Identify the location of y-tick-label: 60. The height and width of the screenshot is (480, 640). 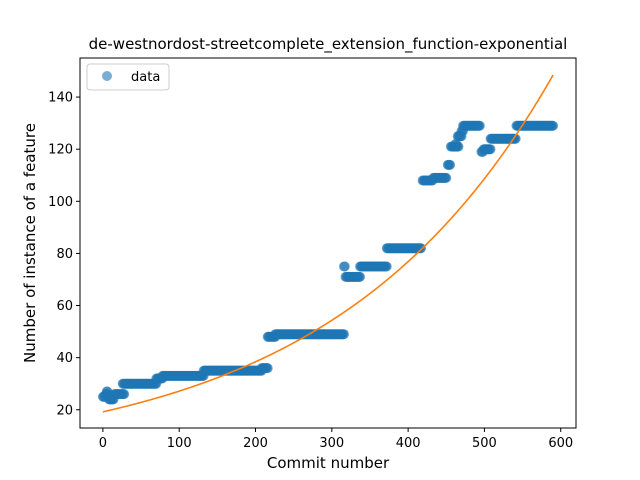
(64, 306).